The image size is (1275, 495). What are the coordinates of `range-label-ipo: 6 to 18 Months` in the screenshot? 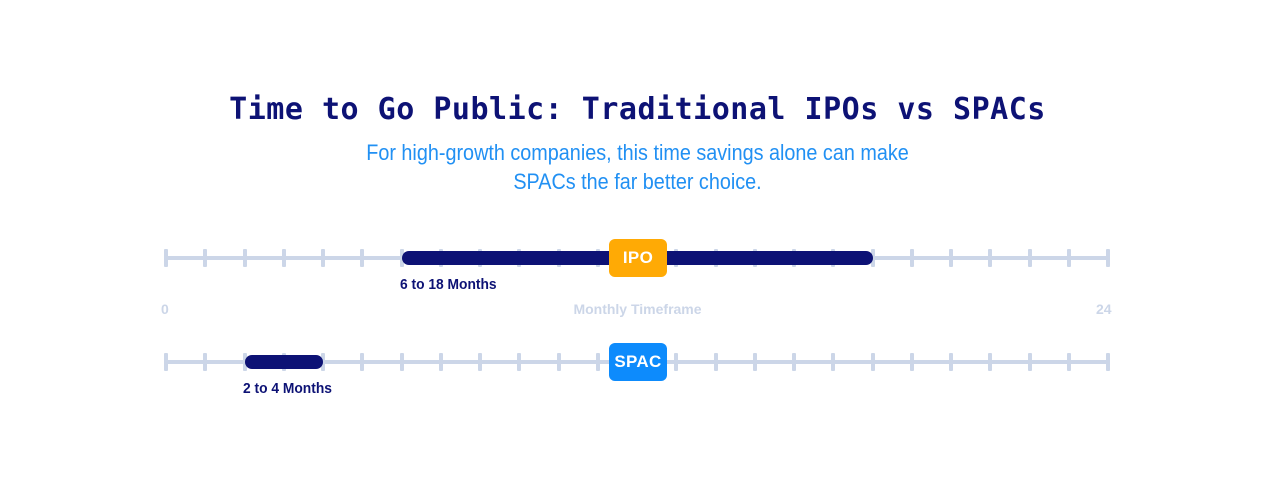 It's located at (448, 284).